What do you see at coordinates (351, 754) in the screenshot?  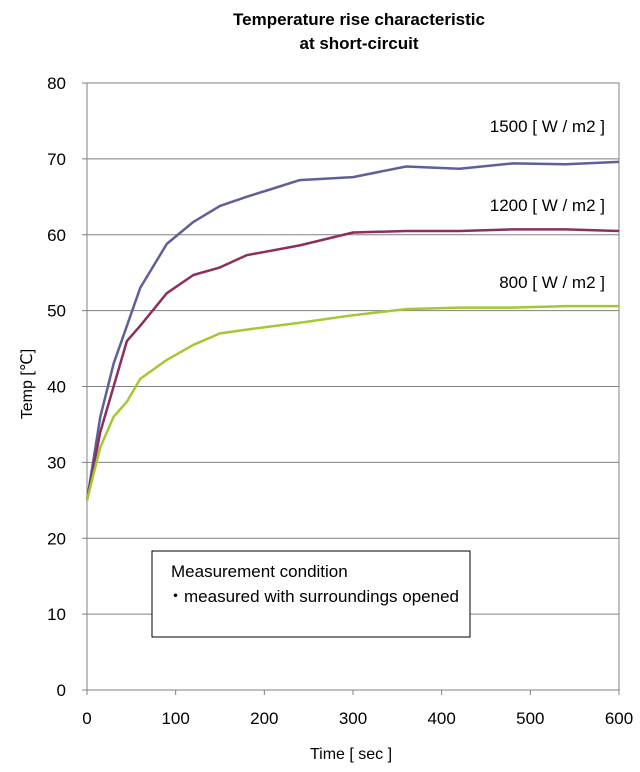 I see `x-axis-label: Time [ sec ]` at bounding box center [351, 754].